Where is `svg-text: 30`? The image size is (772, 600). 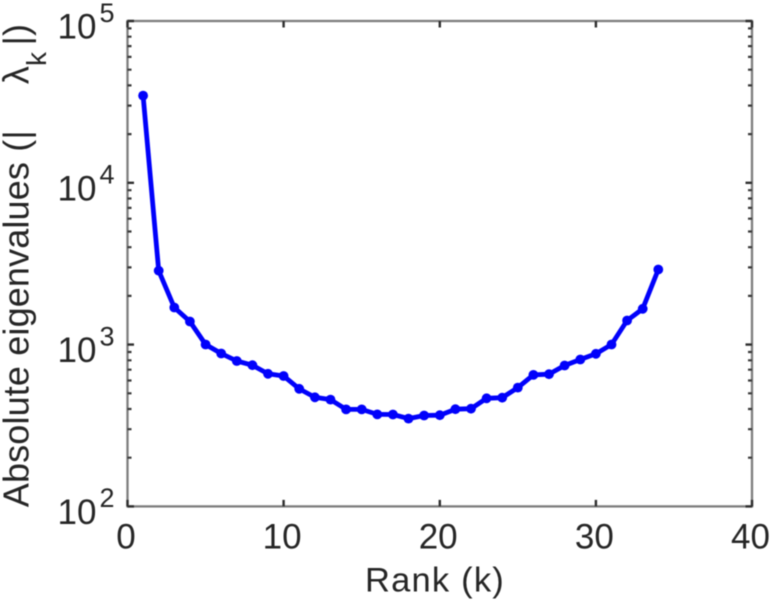
svg-text: 30 is located at coordinates (594, 537).